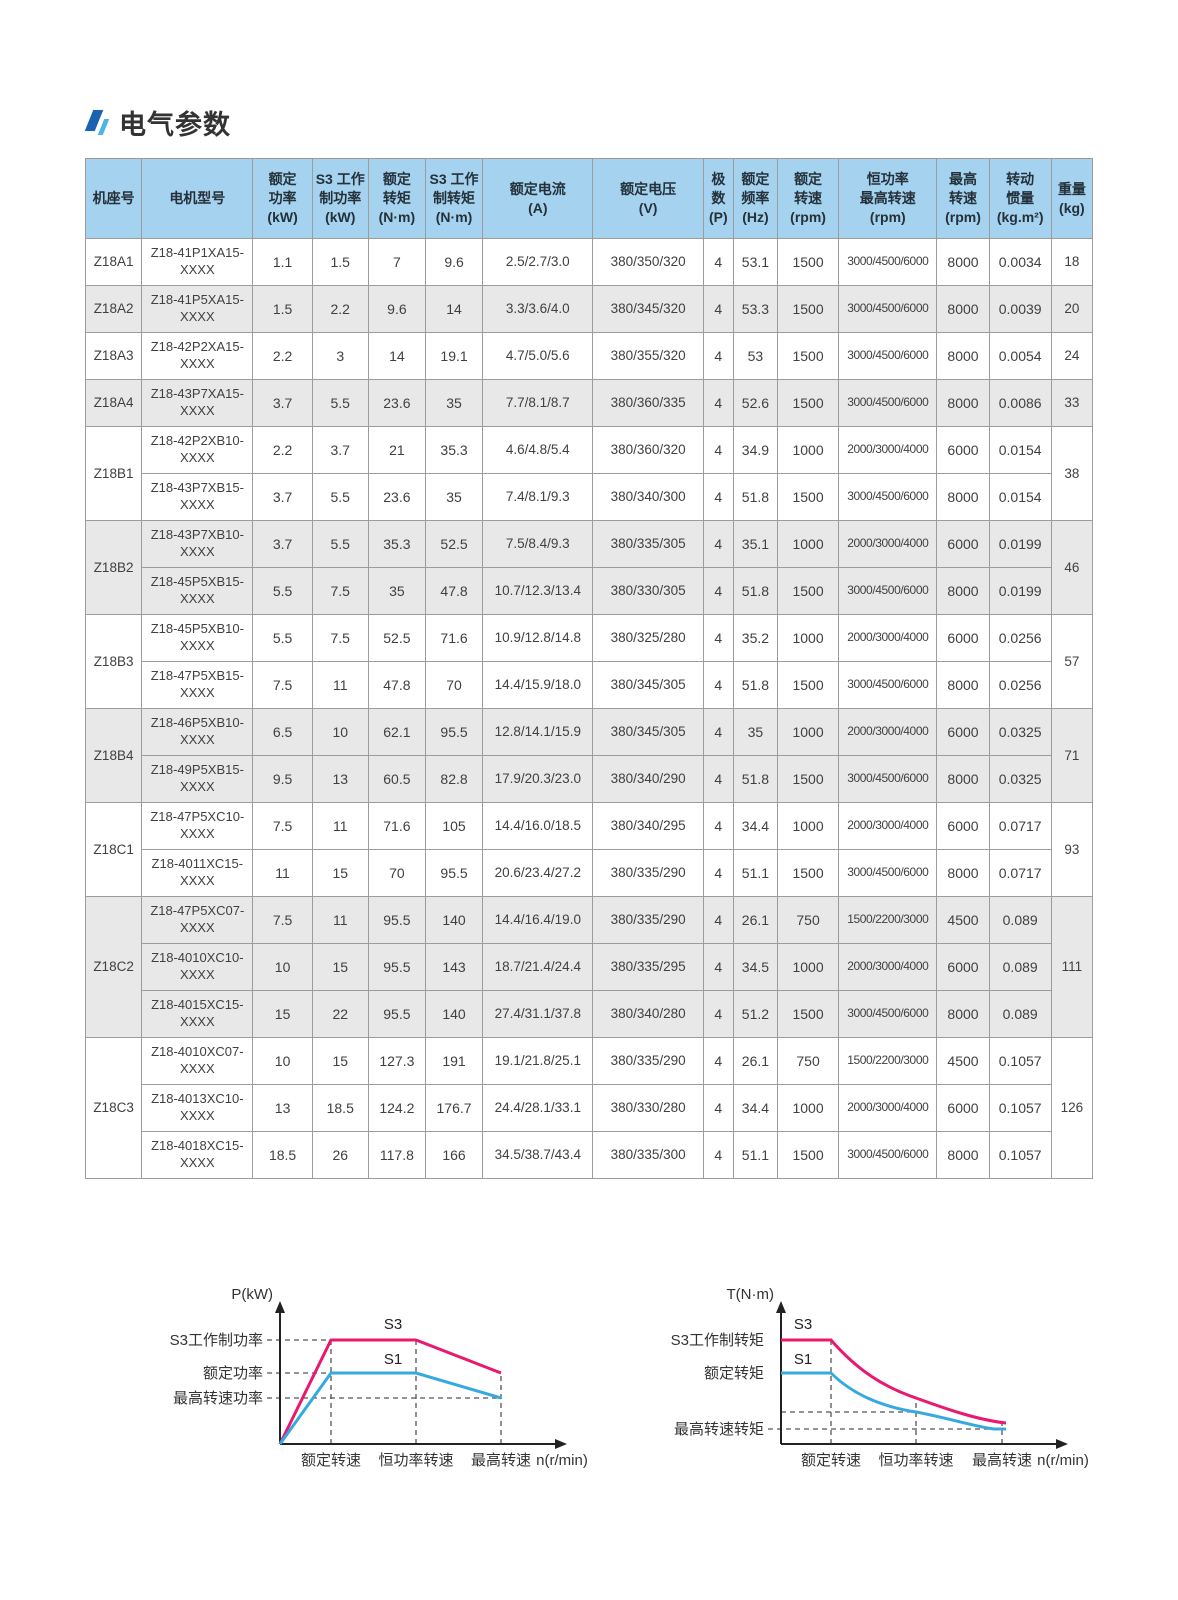 The height and width of the screenshot is (1600, 1178). What do you see at coordinates (538, 1108) in the screenshot?
I see `table-cell: 24.4/28.1/33.1` at bounding box center [538, 1108].